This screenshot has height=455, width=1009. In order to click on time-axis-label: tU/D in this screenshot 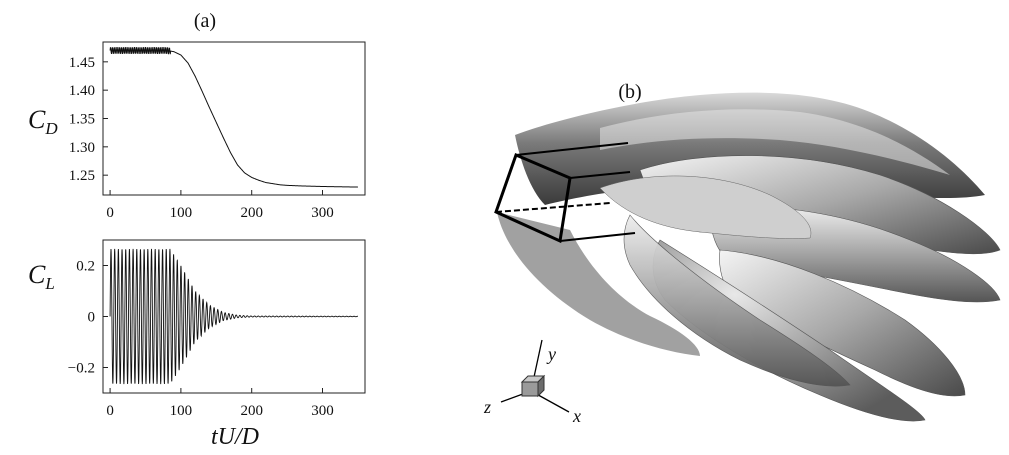, I will do `click(235, 437)`.